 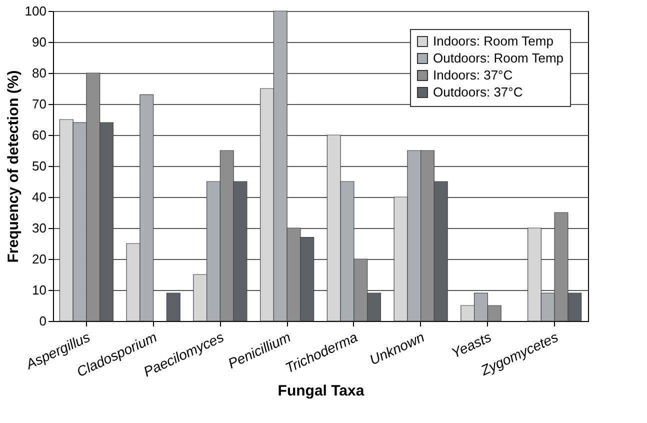 What do you see at coordinates (321, 391) in the screenshot?
I see `x-axis-title: Fungal Taxa` at bounding box center [321, 391].